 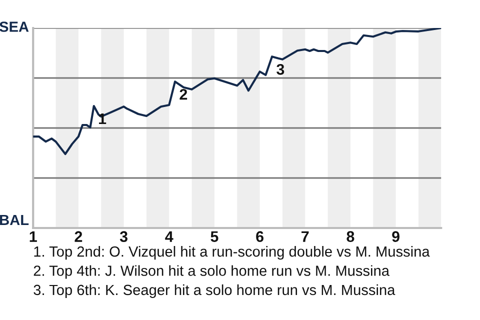 I want to click on text: BAL, so click(x=14, y=219).